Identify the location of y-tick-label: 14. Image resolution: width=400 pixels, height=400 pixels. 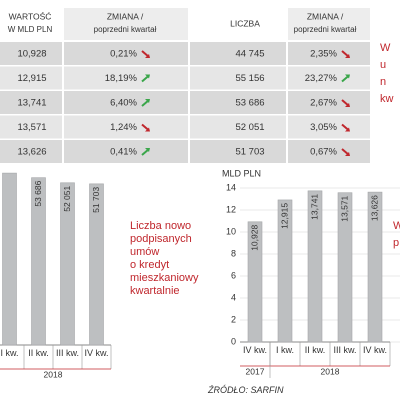
(231, 187).